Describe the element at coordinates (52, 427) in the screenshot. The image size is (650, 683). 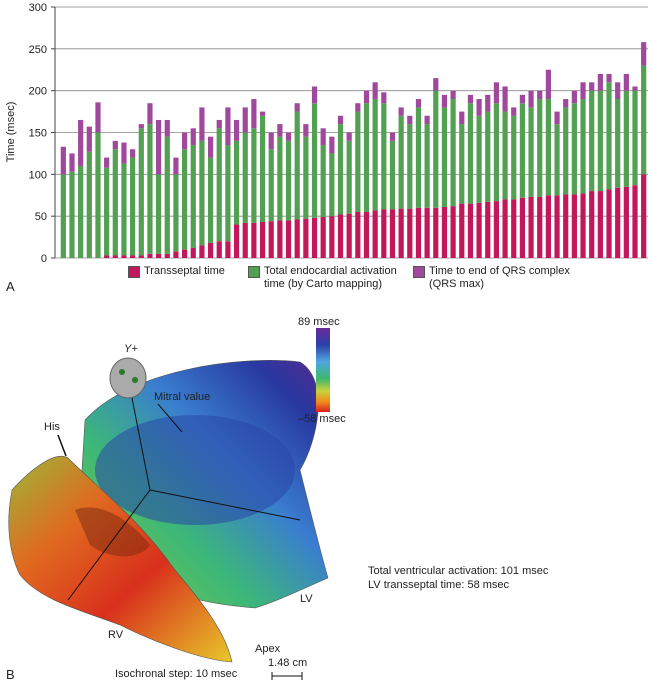
I see `his-label: His` at that location.